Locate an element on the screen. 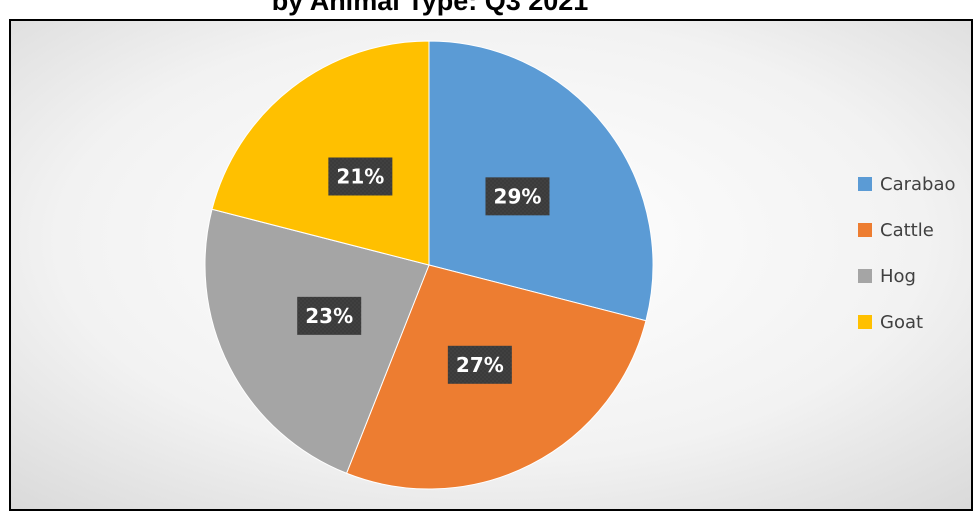 The image size is (975, 511). data-label-goat: 21% is located at coordinates (360, 177).